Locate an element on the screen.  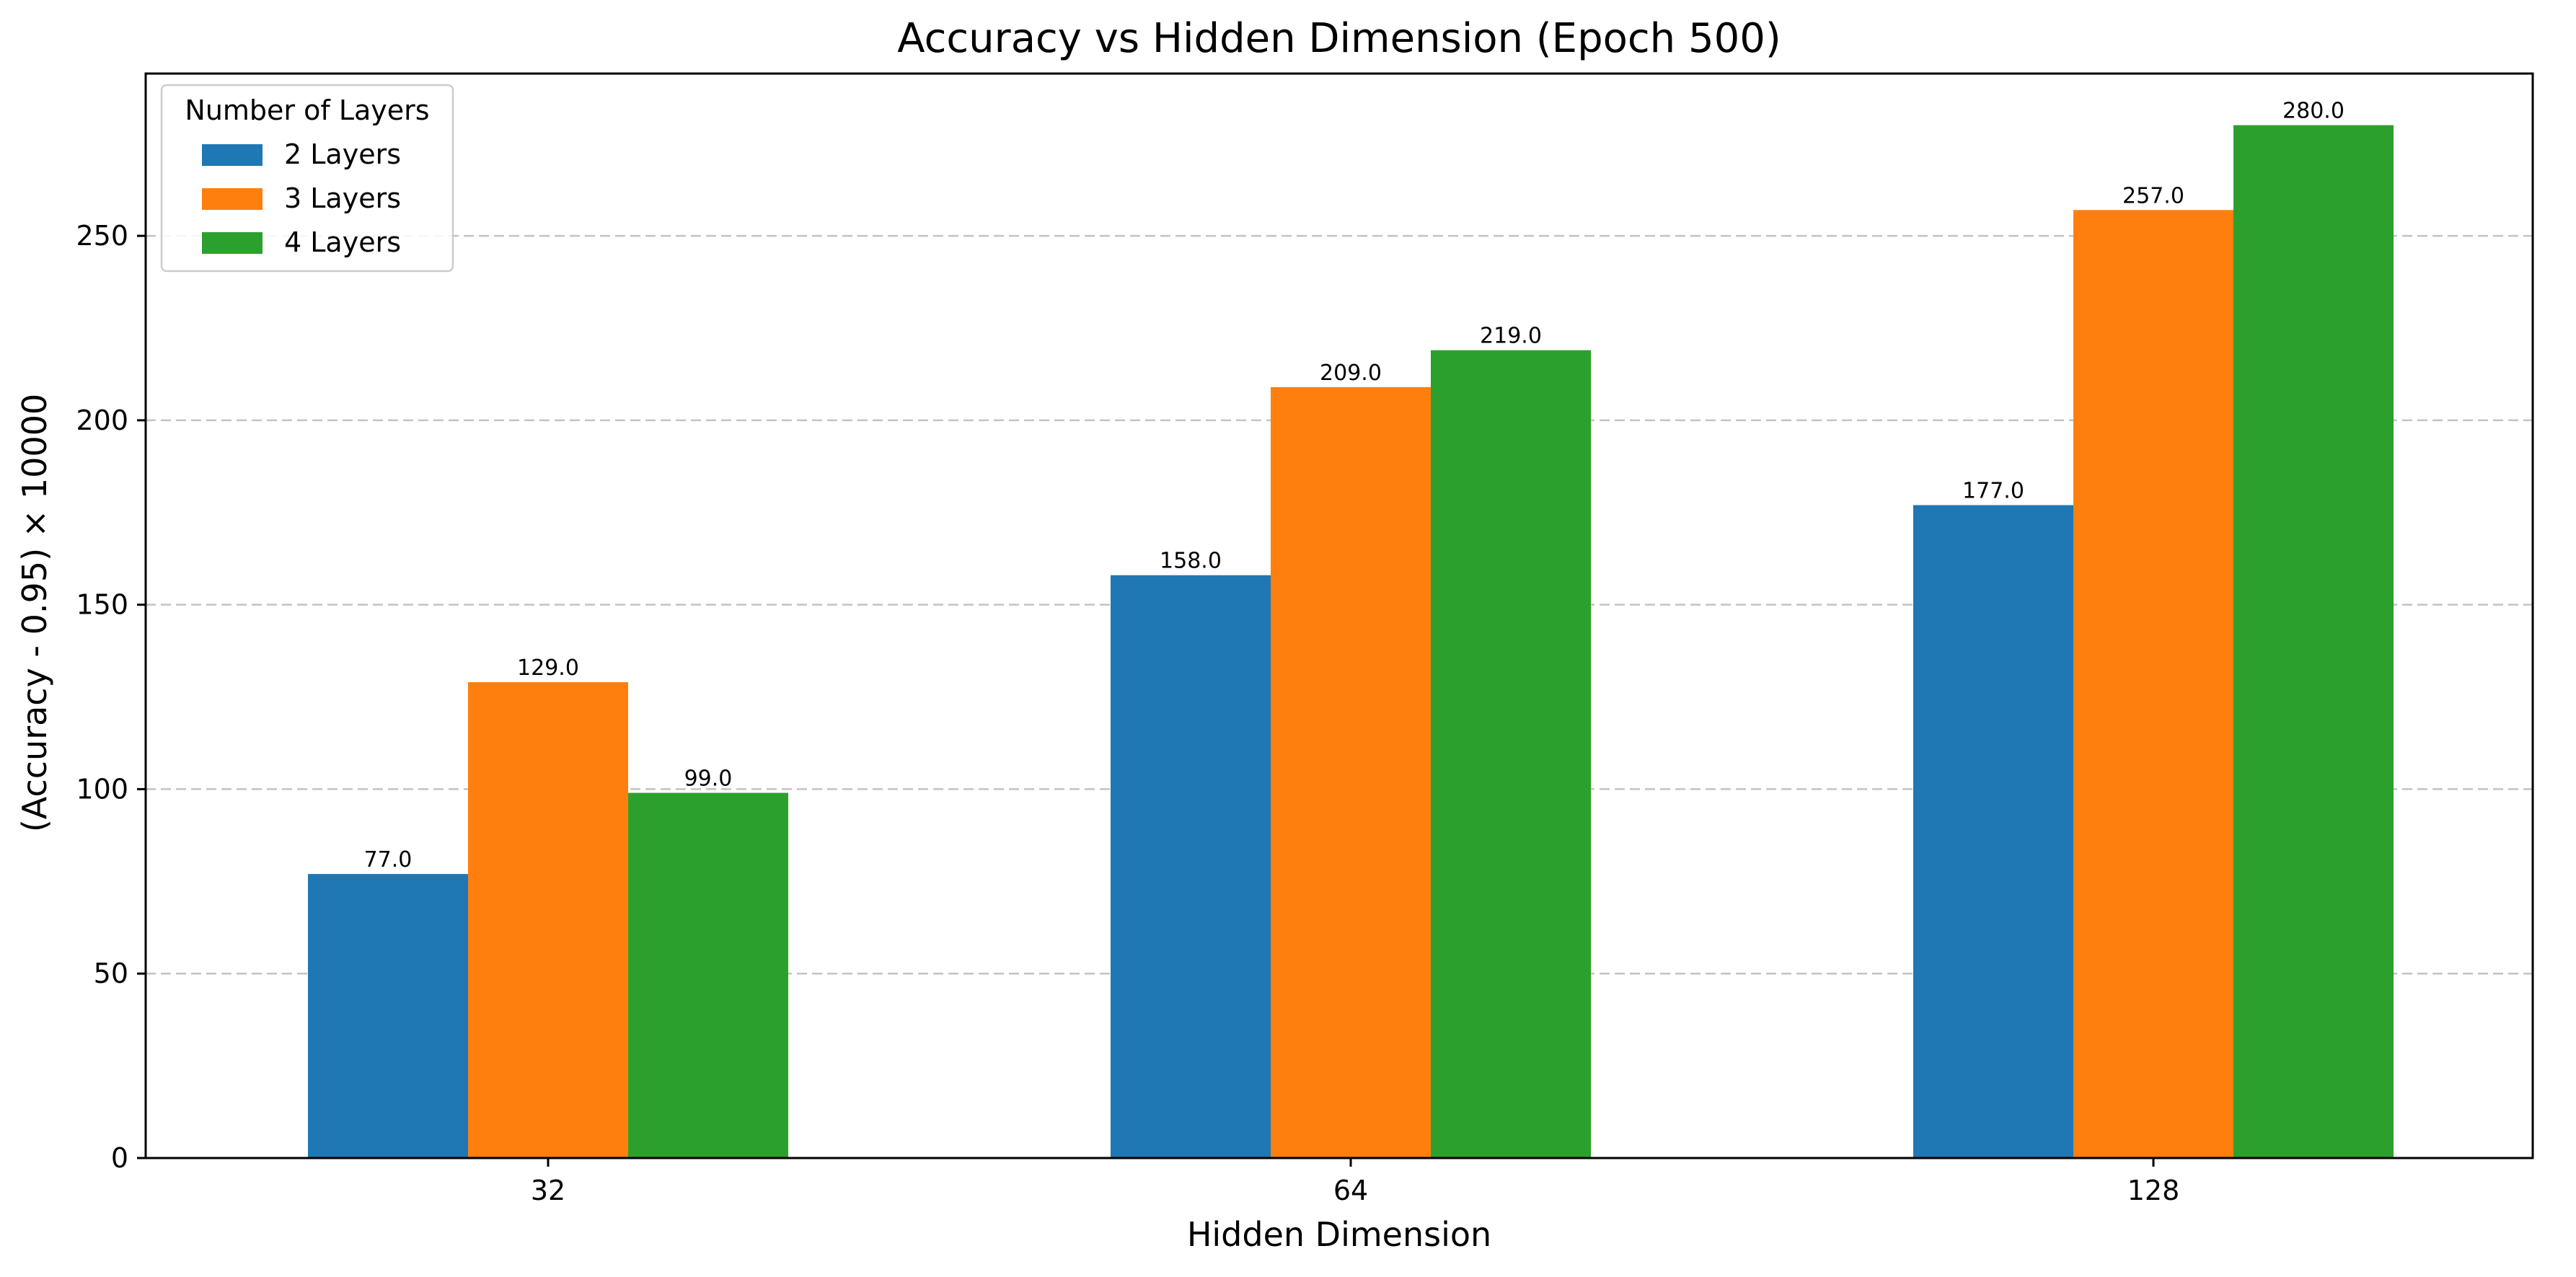
y-tick-label: 50 is located at coordinates (111, 973).